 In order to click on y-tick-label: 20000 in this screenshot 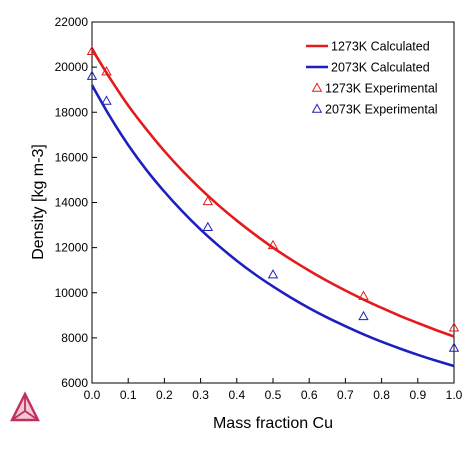, I will do `click(72, 67)`.